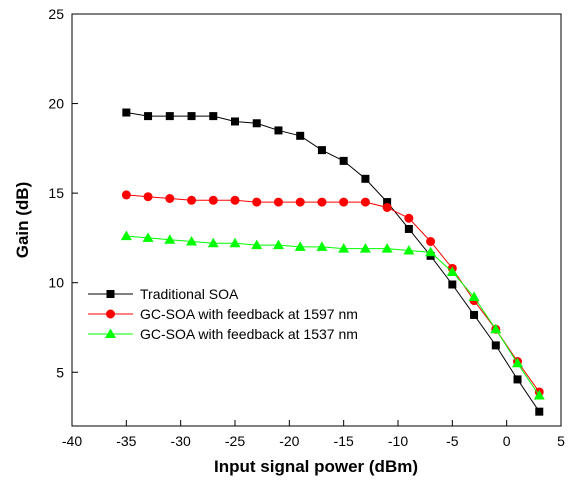  What do you see at coordinates (56, 104) in the screenshot?
I see `y-tick-label: 20` at bounding box center [56, 104].